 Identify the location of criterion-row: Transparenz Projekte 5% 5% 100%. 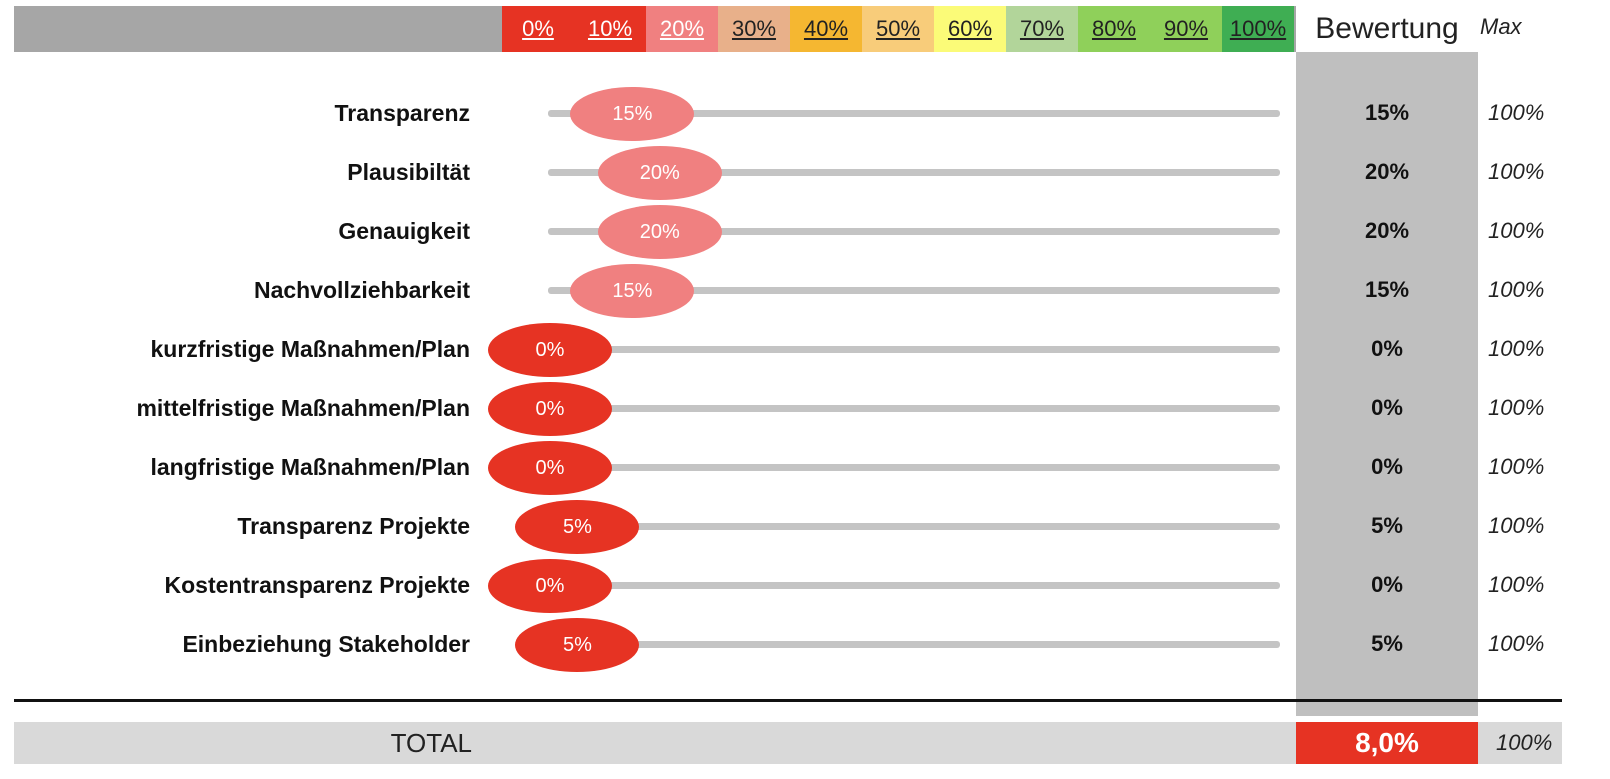
(805, 527).